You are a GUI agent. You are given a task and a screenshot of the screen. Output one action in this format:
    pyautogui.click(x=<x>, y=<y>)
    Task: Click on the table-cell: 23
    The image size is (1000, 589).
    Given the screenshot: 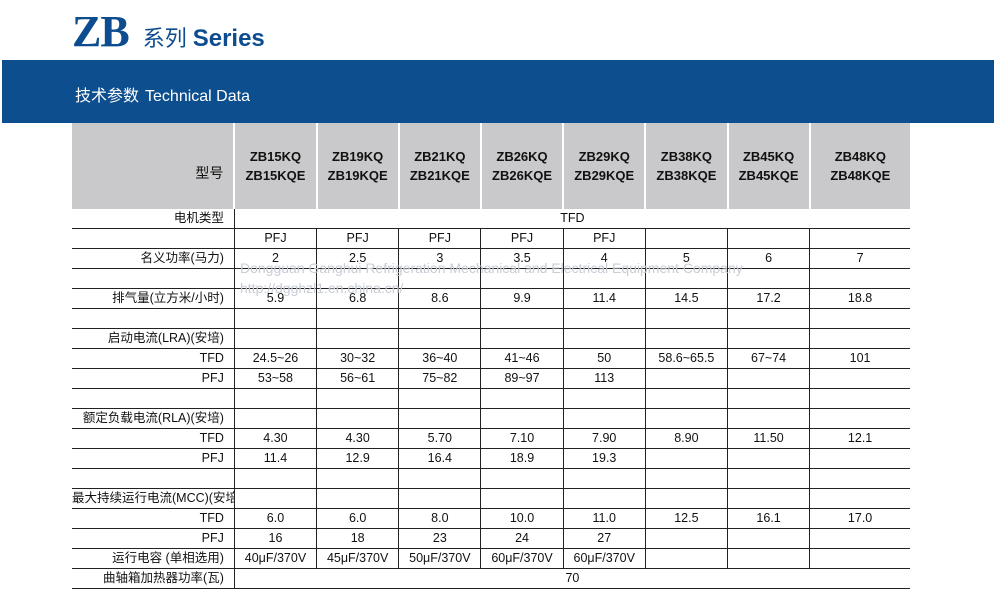 What is the action you would take?
    pyautogui.click(x=439, y=538)
    